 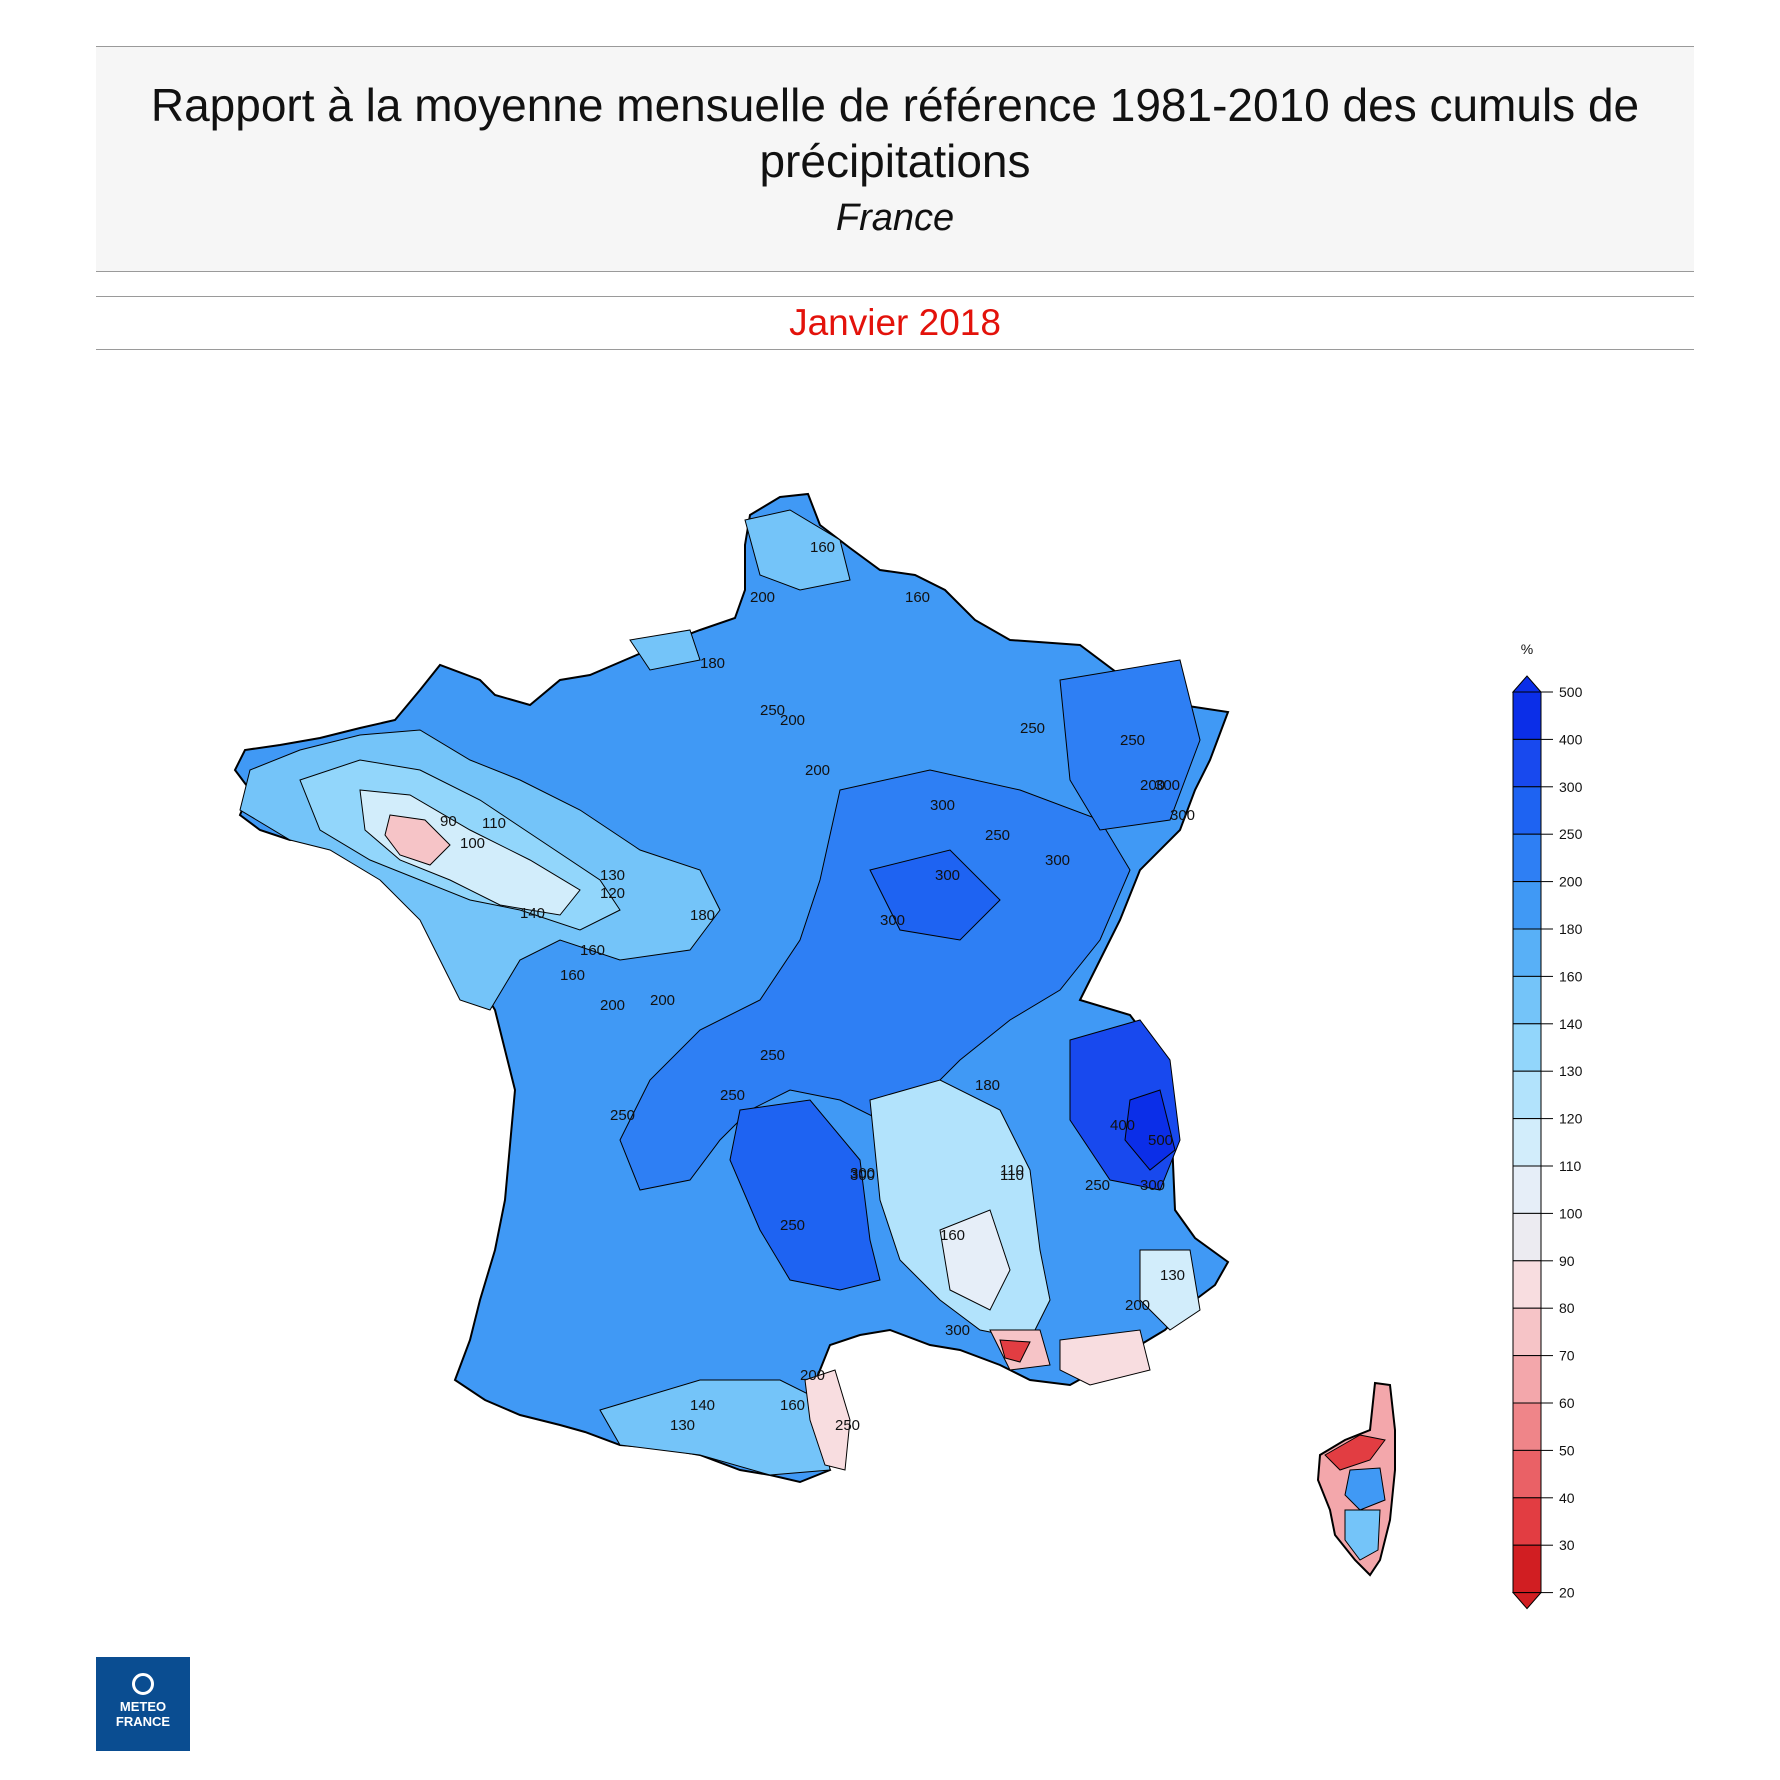 What do you see at coordinates (1571, 692) in the screenshot?
I see `legend-tick-label: 500` at bounding box center [1571, 692].